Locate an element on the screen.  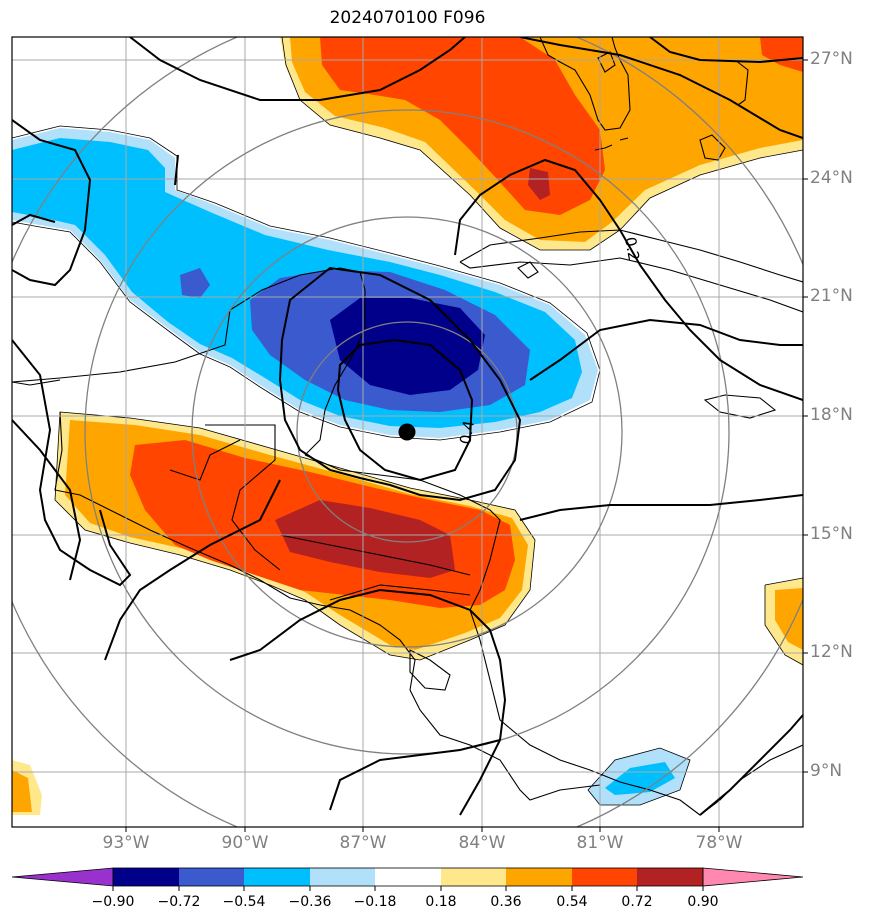
contour-mexico is located at coordinates (47, 500).